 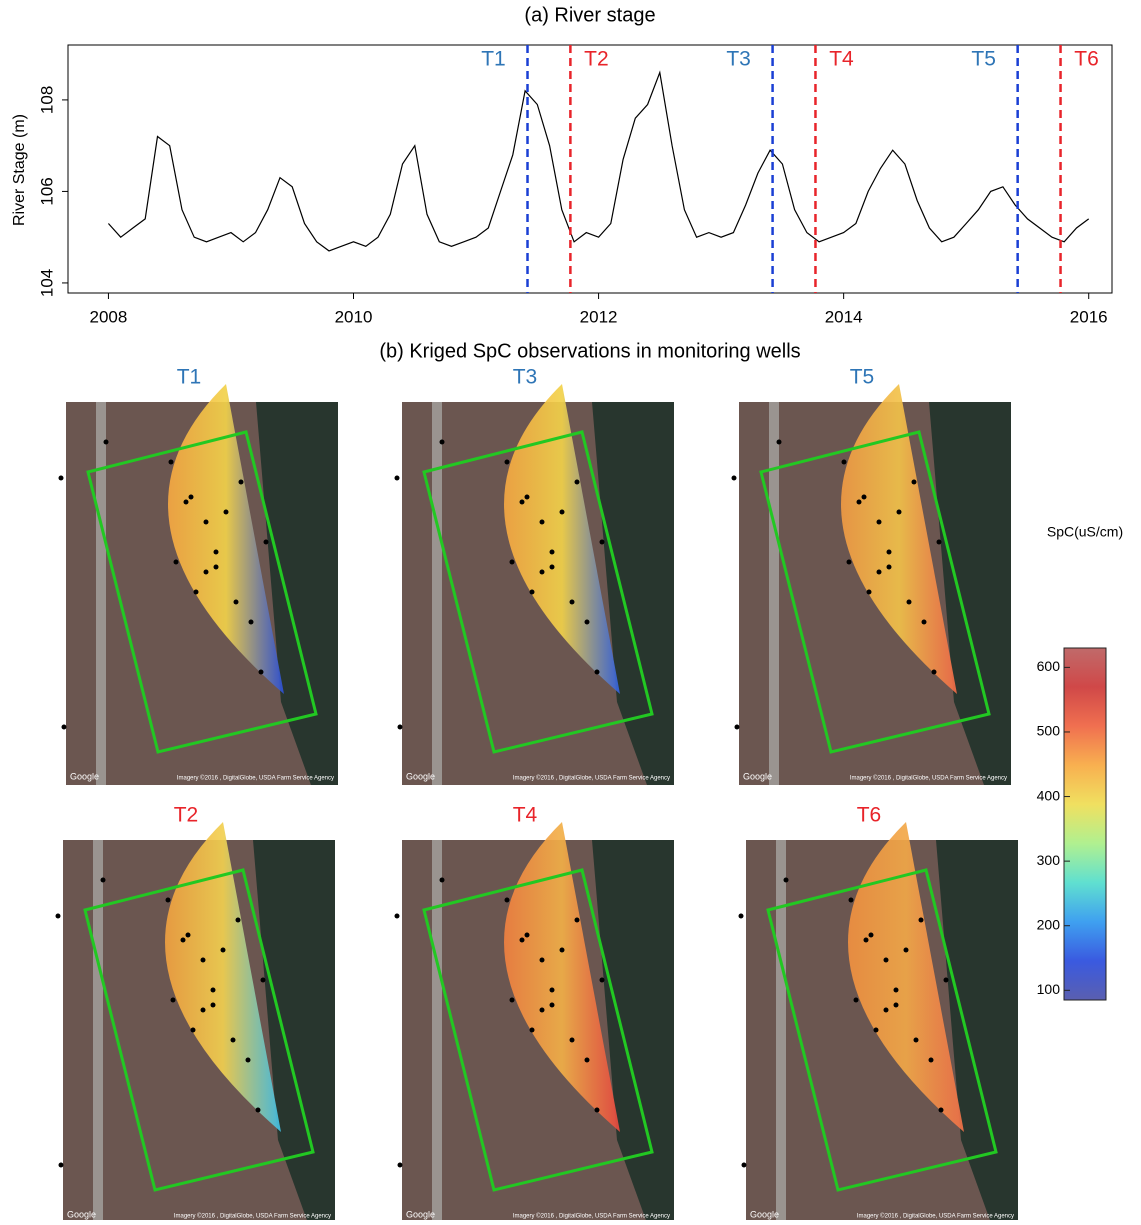 I want to click on y-tick-label: 108, so click(x=46, y=100).